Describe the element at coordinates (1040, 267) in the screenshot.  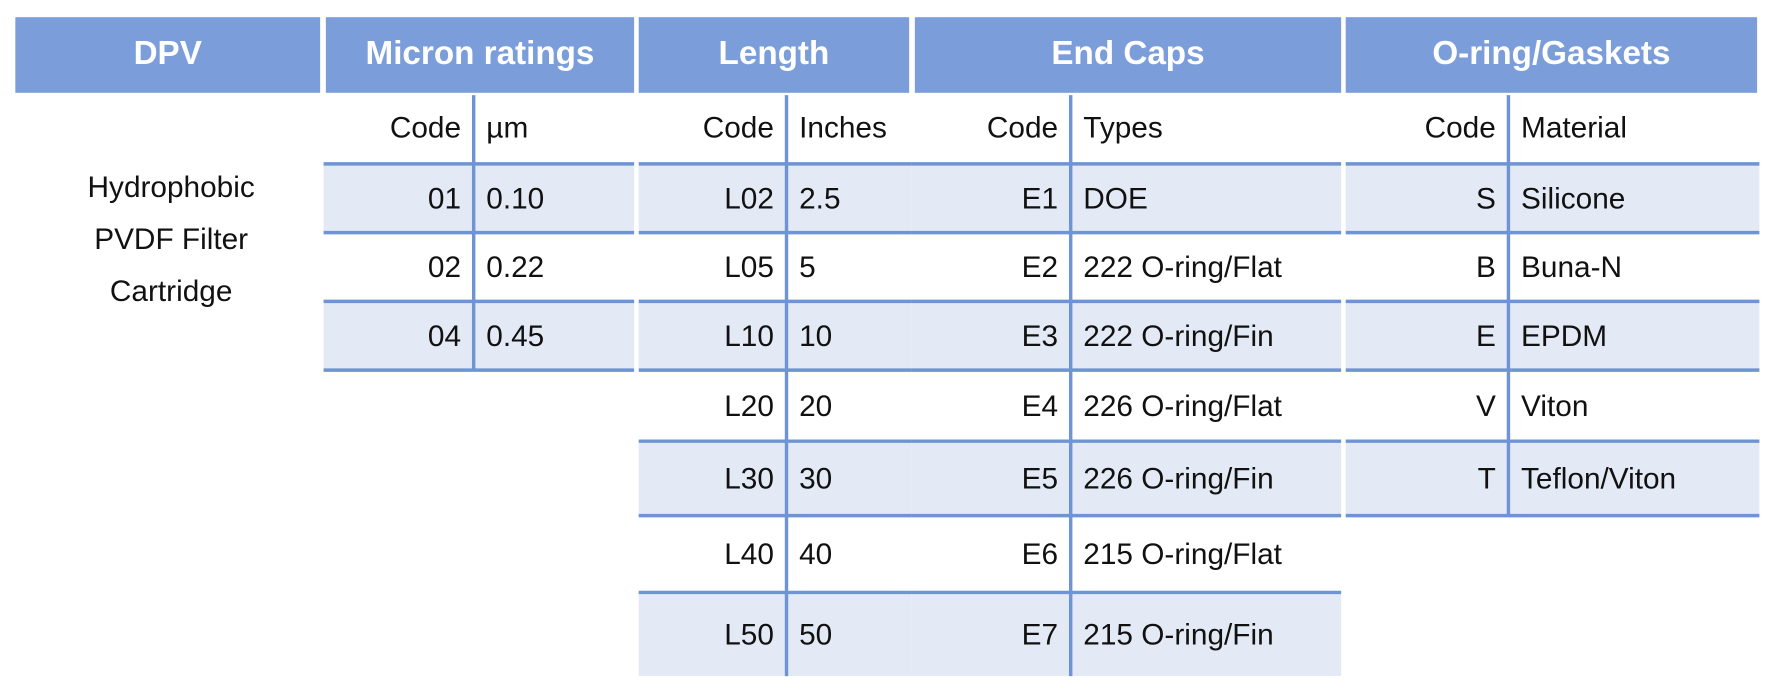
I see `code-cell: E2` at that location.